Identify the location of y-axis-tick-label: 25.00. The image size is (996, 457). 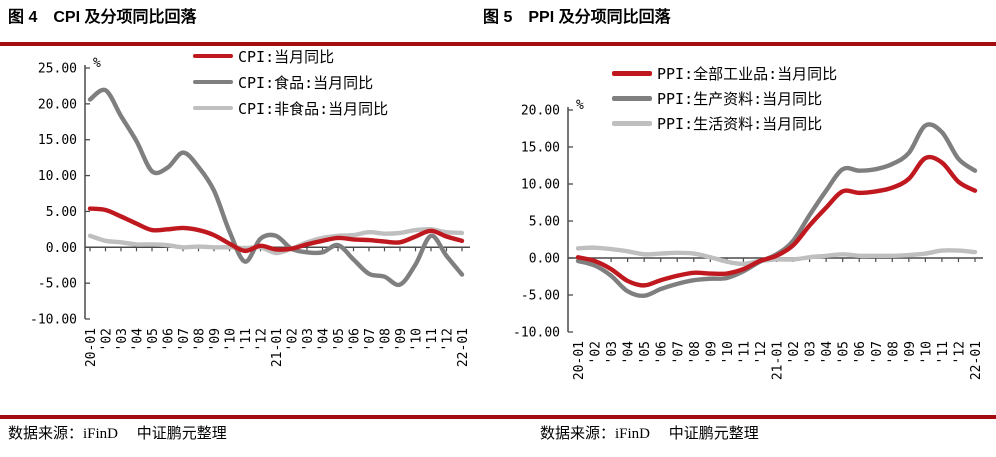
(57, 69).